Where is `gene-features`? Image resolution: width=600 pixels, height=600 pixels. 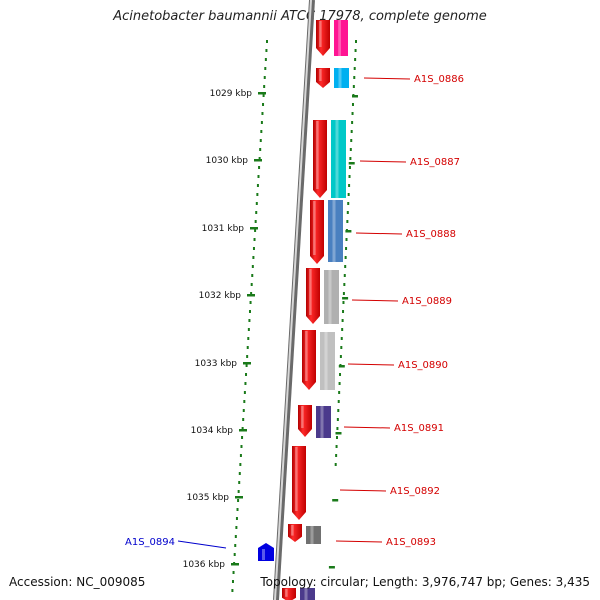
gene-features is located at coordinates (303, 310).